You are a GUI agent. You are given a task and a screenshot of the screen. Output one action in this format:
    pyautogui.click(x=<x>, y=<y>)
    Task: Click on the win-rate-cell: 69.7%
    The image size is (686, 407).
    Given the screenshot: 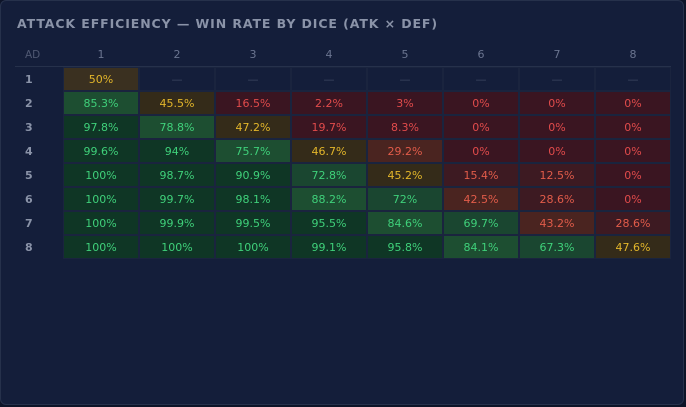 What is the action you would take?
    pyautogui.click(x=481, y=223)
    